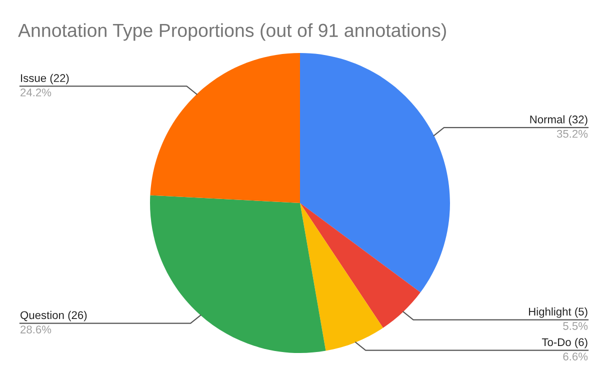 This screenshot has width=600, height=371. I want to click on data-label: 6.6%, so click(575, 356).